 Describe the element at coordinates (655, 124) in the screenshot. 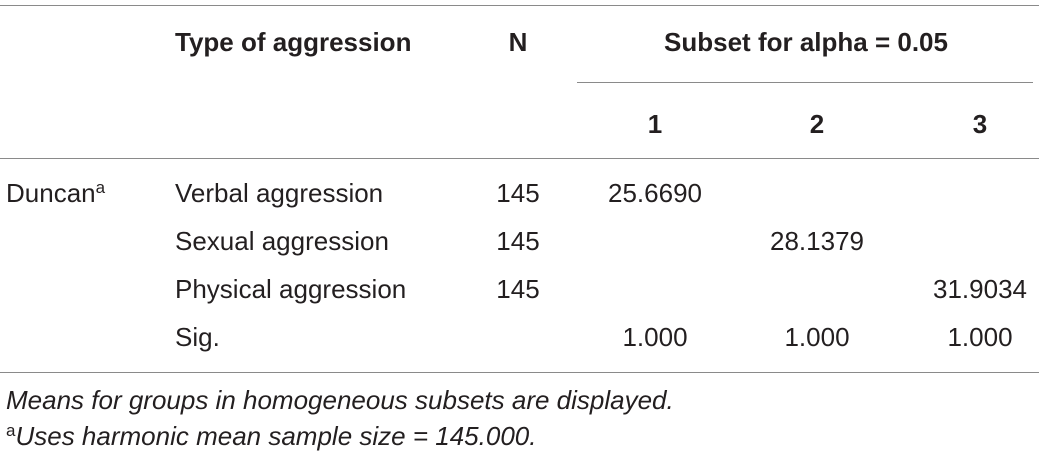

I see `subset-column-header: 1` at that location.